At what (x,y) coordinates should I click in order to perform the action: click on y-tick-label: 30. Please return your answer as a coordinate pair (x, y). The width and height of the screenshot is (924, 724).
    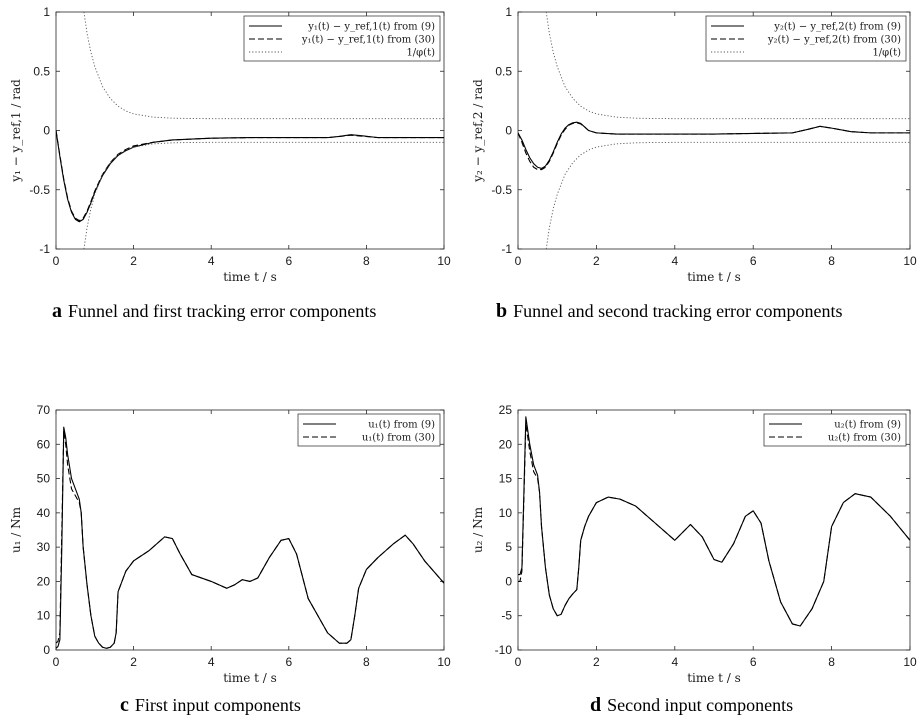
    Looking at the image, I should click on (44, 547).